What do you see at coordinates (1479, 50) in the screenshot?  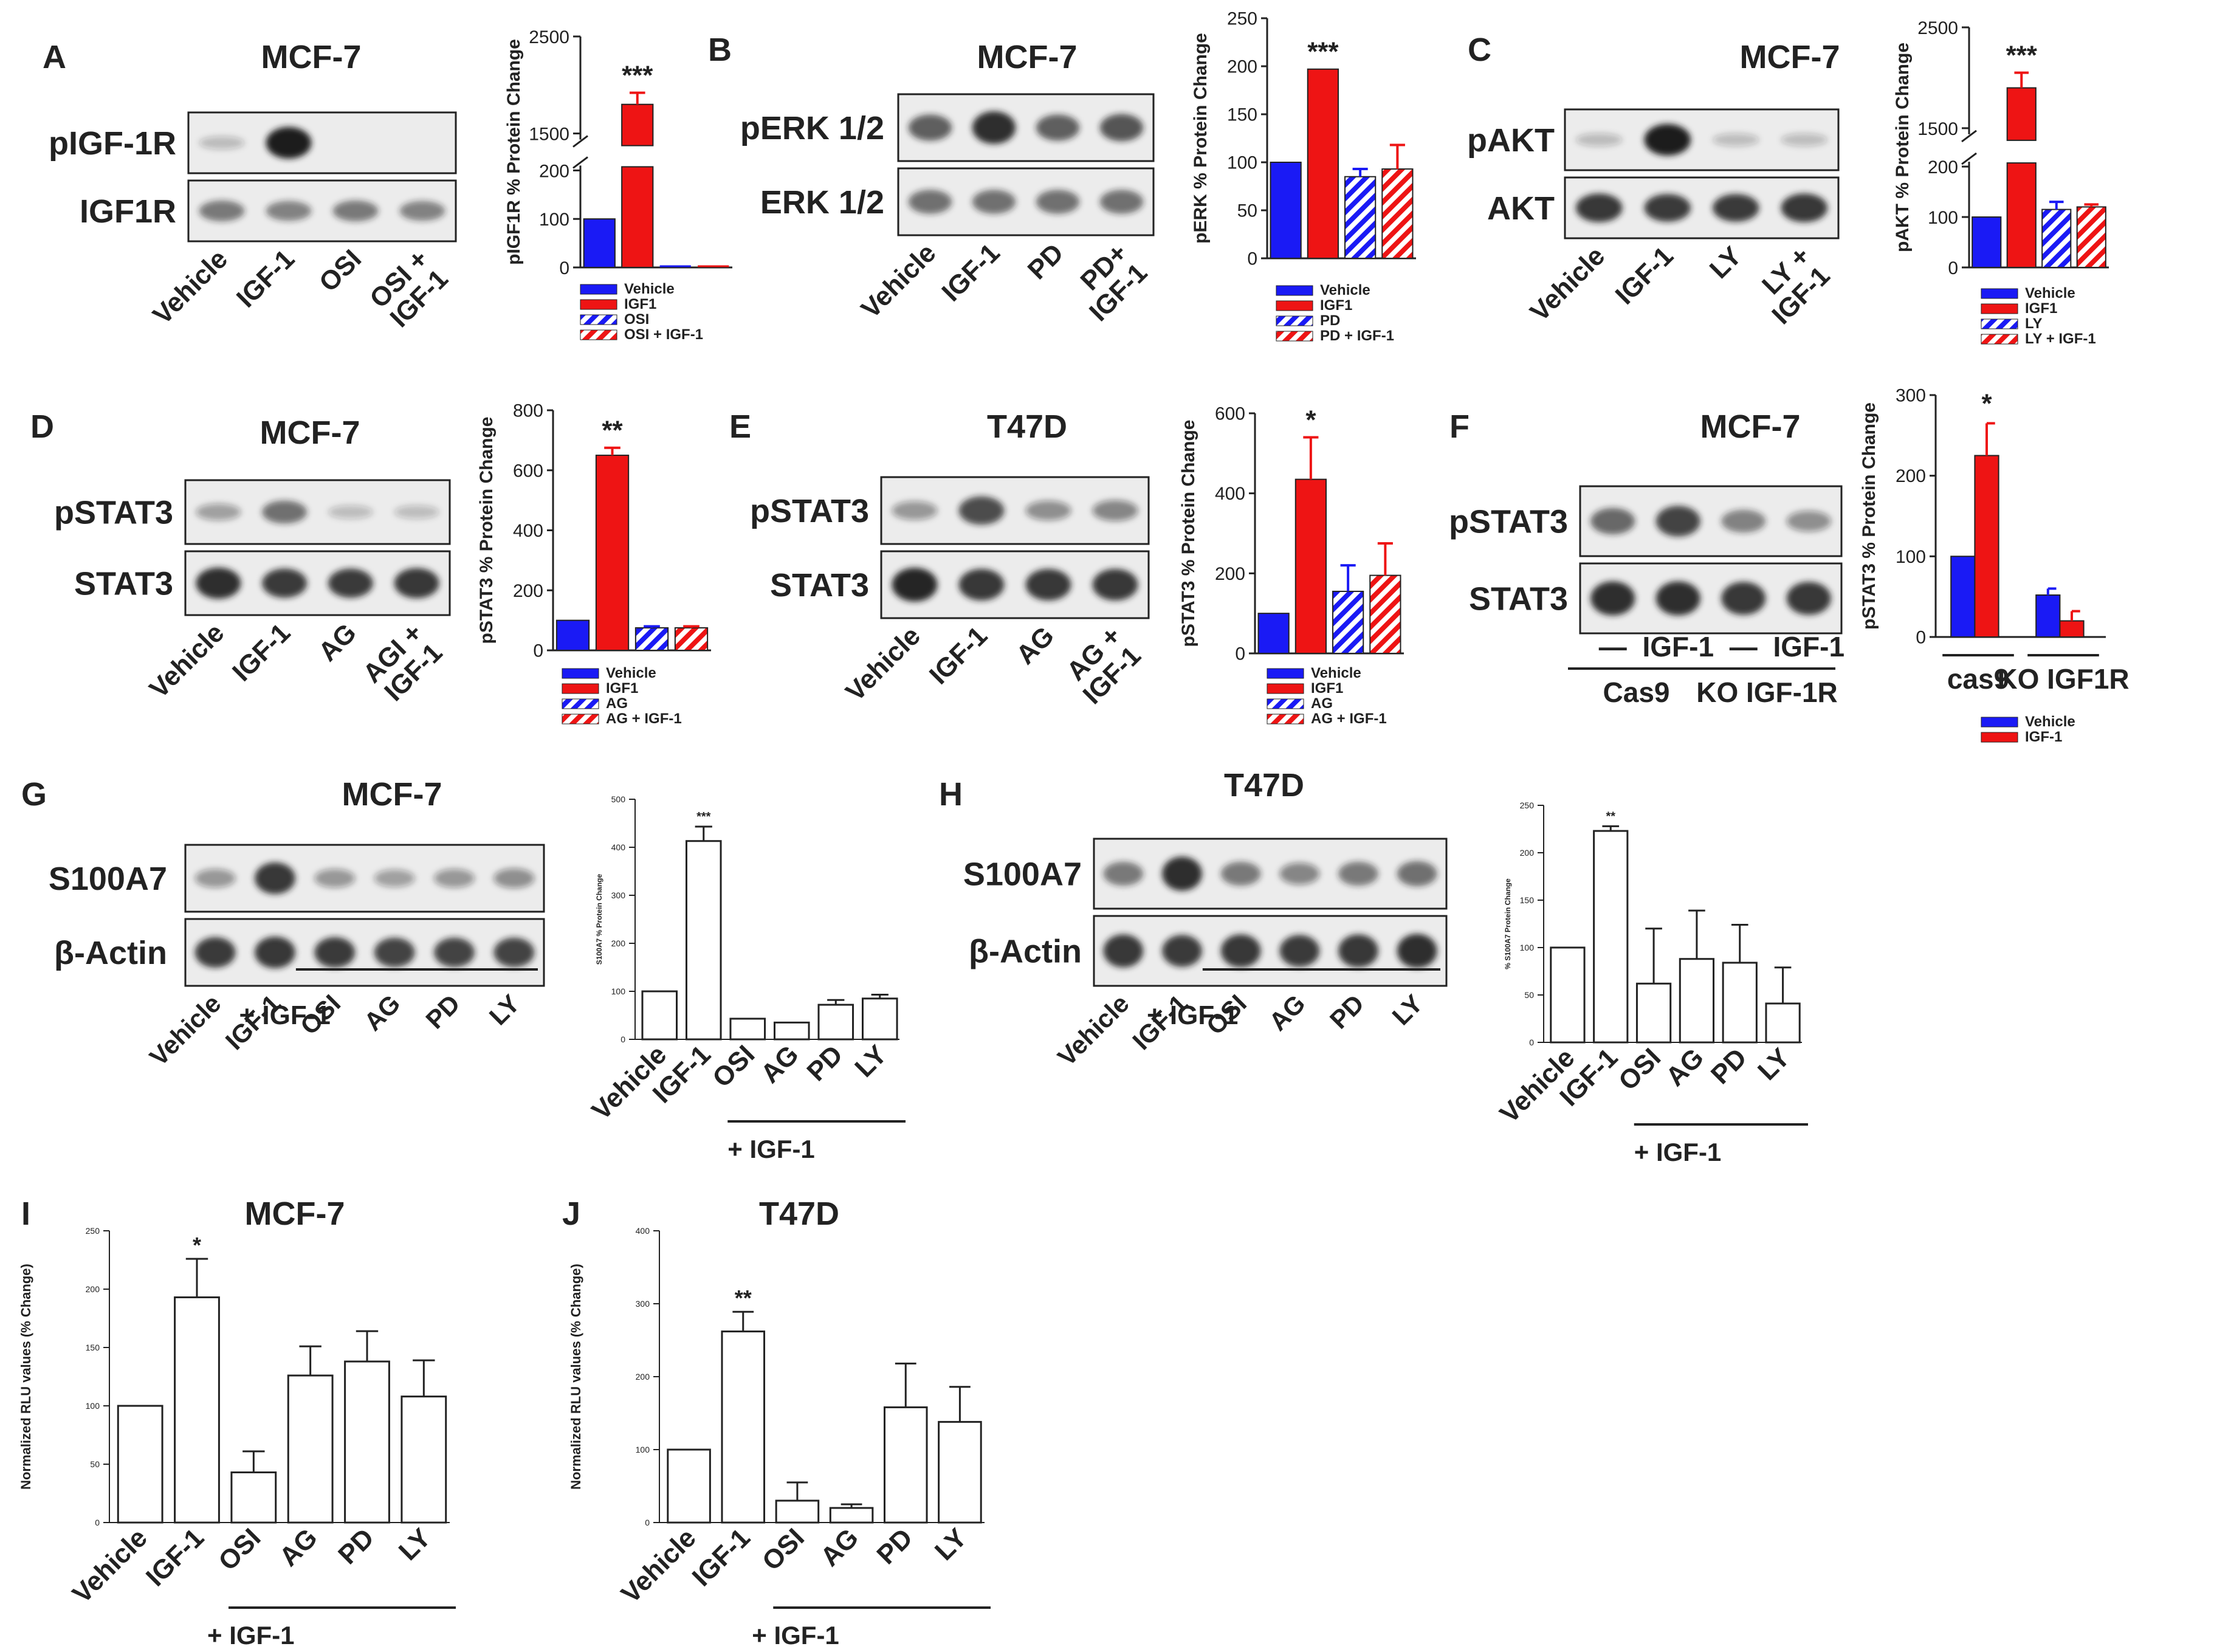 I see `panel-letter-c: C` at bounding box center [1479, 50].